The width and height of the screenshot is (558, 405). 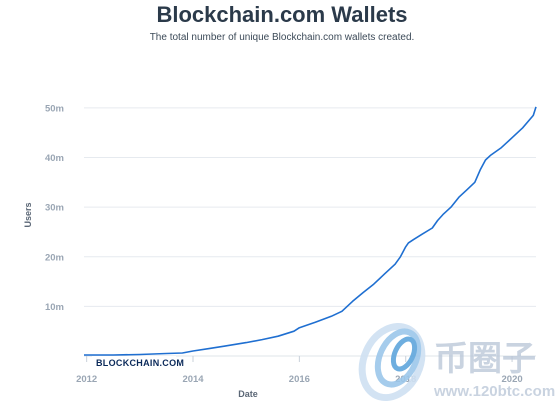 I want to click on x-tick-label: 2014, so click(x=193, y=379).